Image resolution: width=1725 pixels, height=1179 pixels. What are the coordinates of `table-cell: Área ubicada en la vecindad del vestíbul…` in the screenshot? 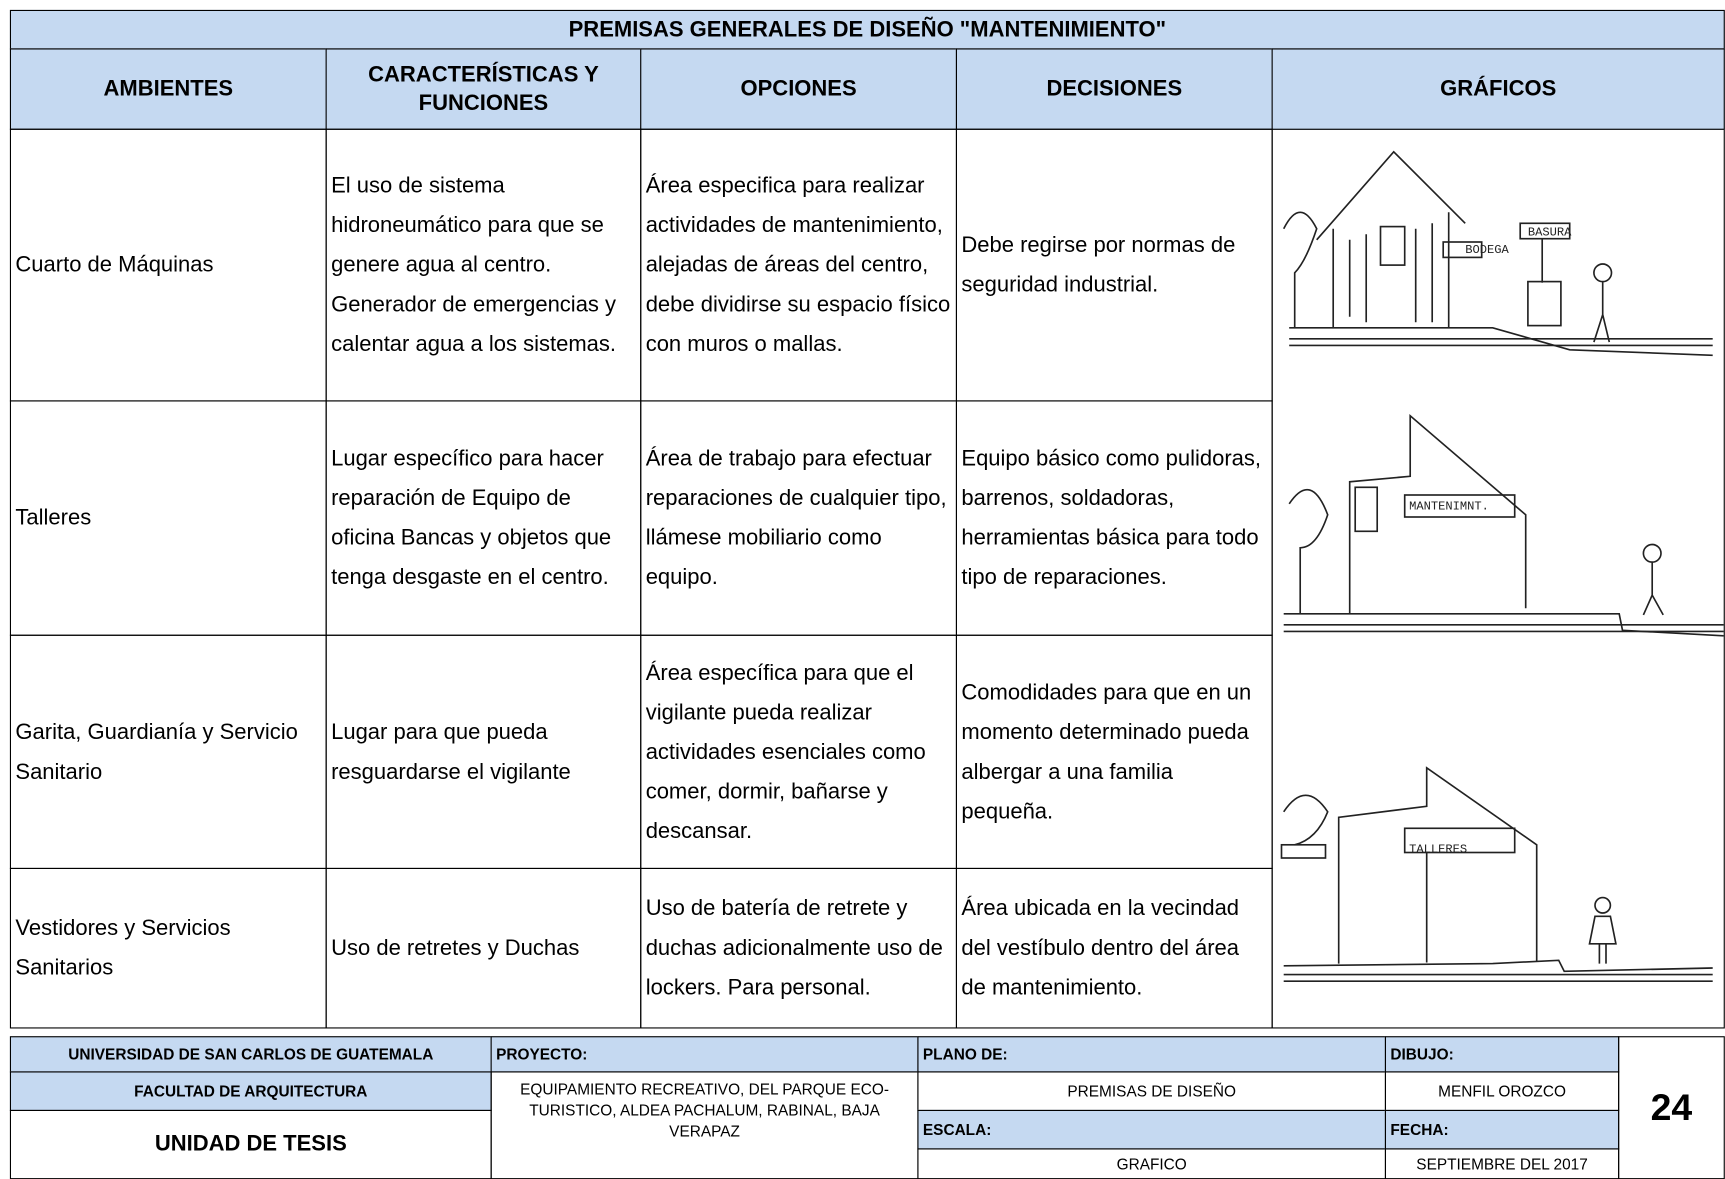 It's located at (1114, 948).